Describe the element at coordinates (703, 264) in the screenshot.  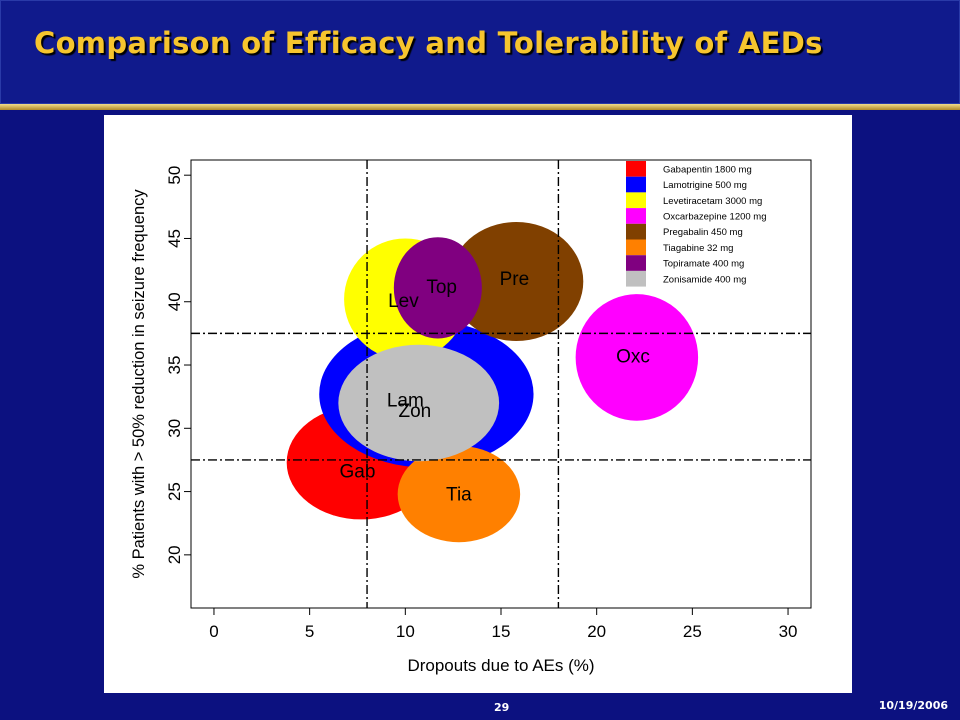
I see `legend-entry-top: Topiramate 400 mg` at that location.